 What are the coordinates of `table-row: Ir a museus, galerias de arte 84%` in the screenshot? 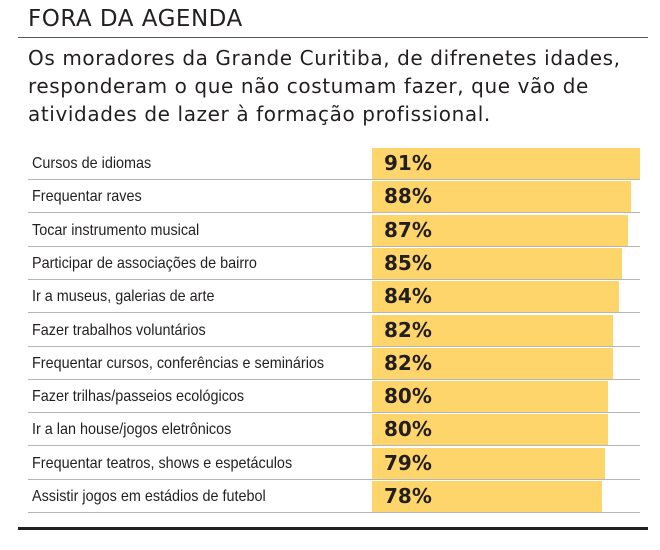 It's located at (334, 297).